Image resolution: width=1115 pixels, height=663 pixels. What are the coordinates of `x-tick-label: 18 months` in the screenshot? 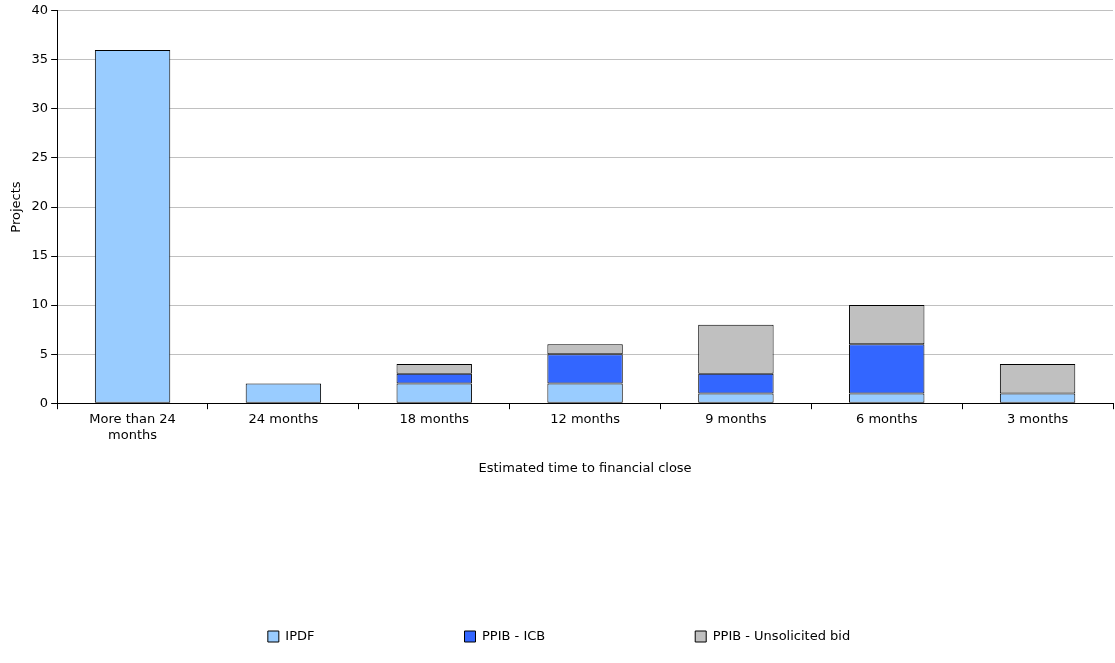 It's located at (434, 419).